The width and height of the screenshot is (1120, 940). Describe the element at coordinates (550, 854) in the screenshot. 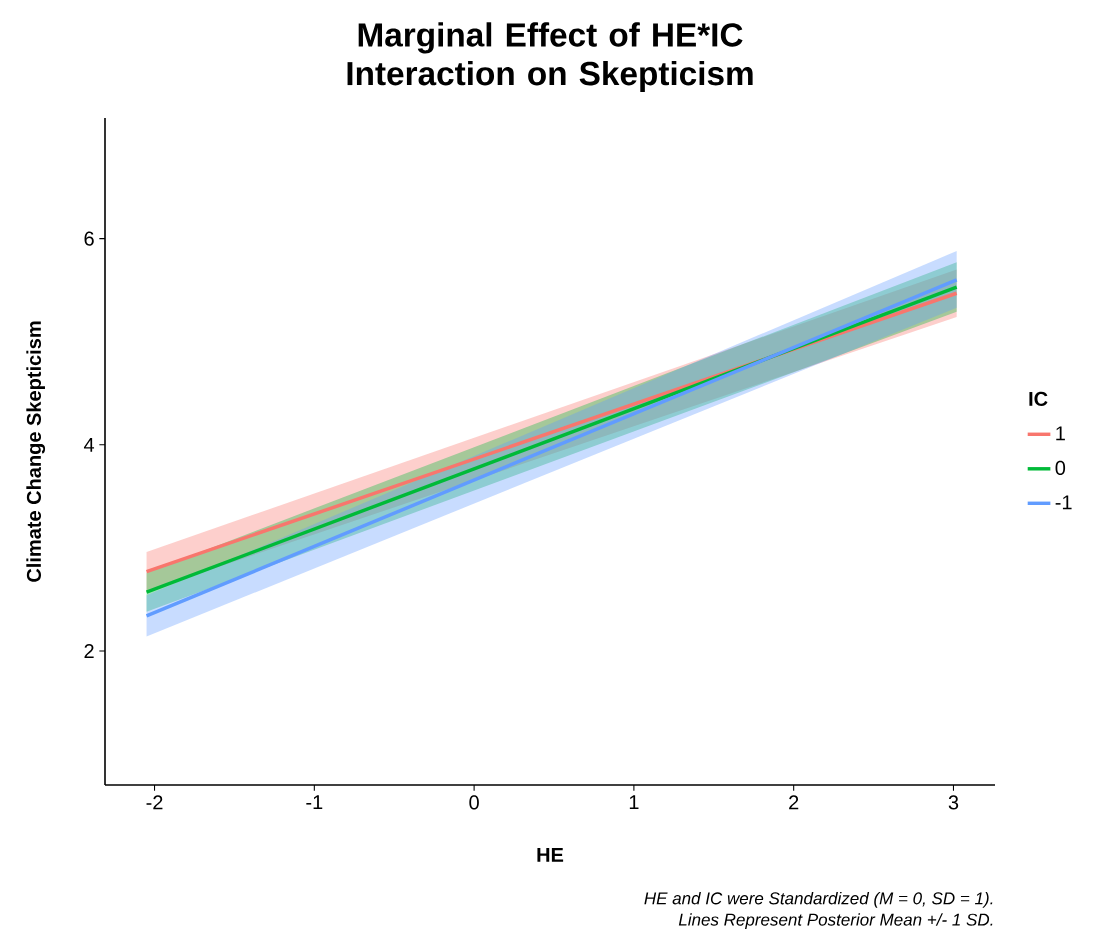

I see `x-axis-title: HE` at that location.